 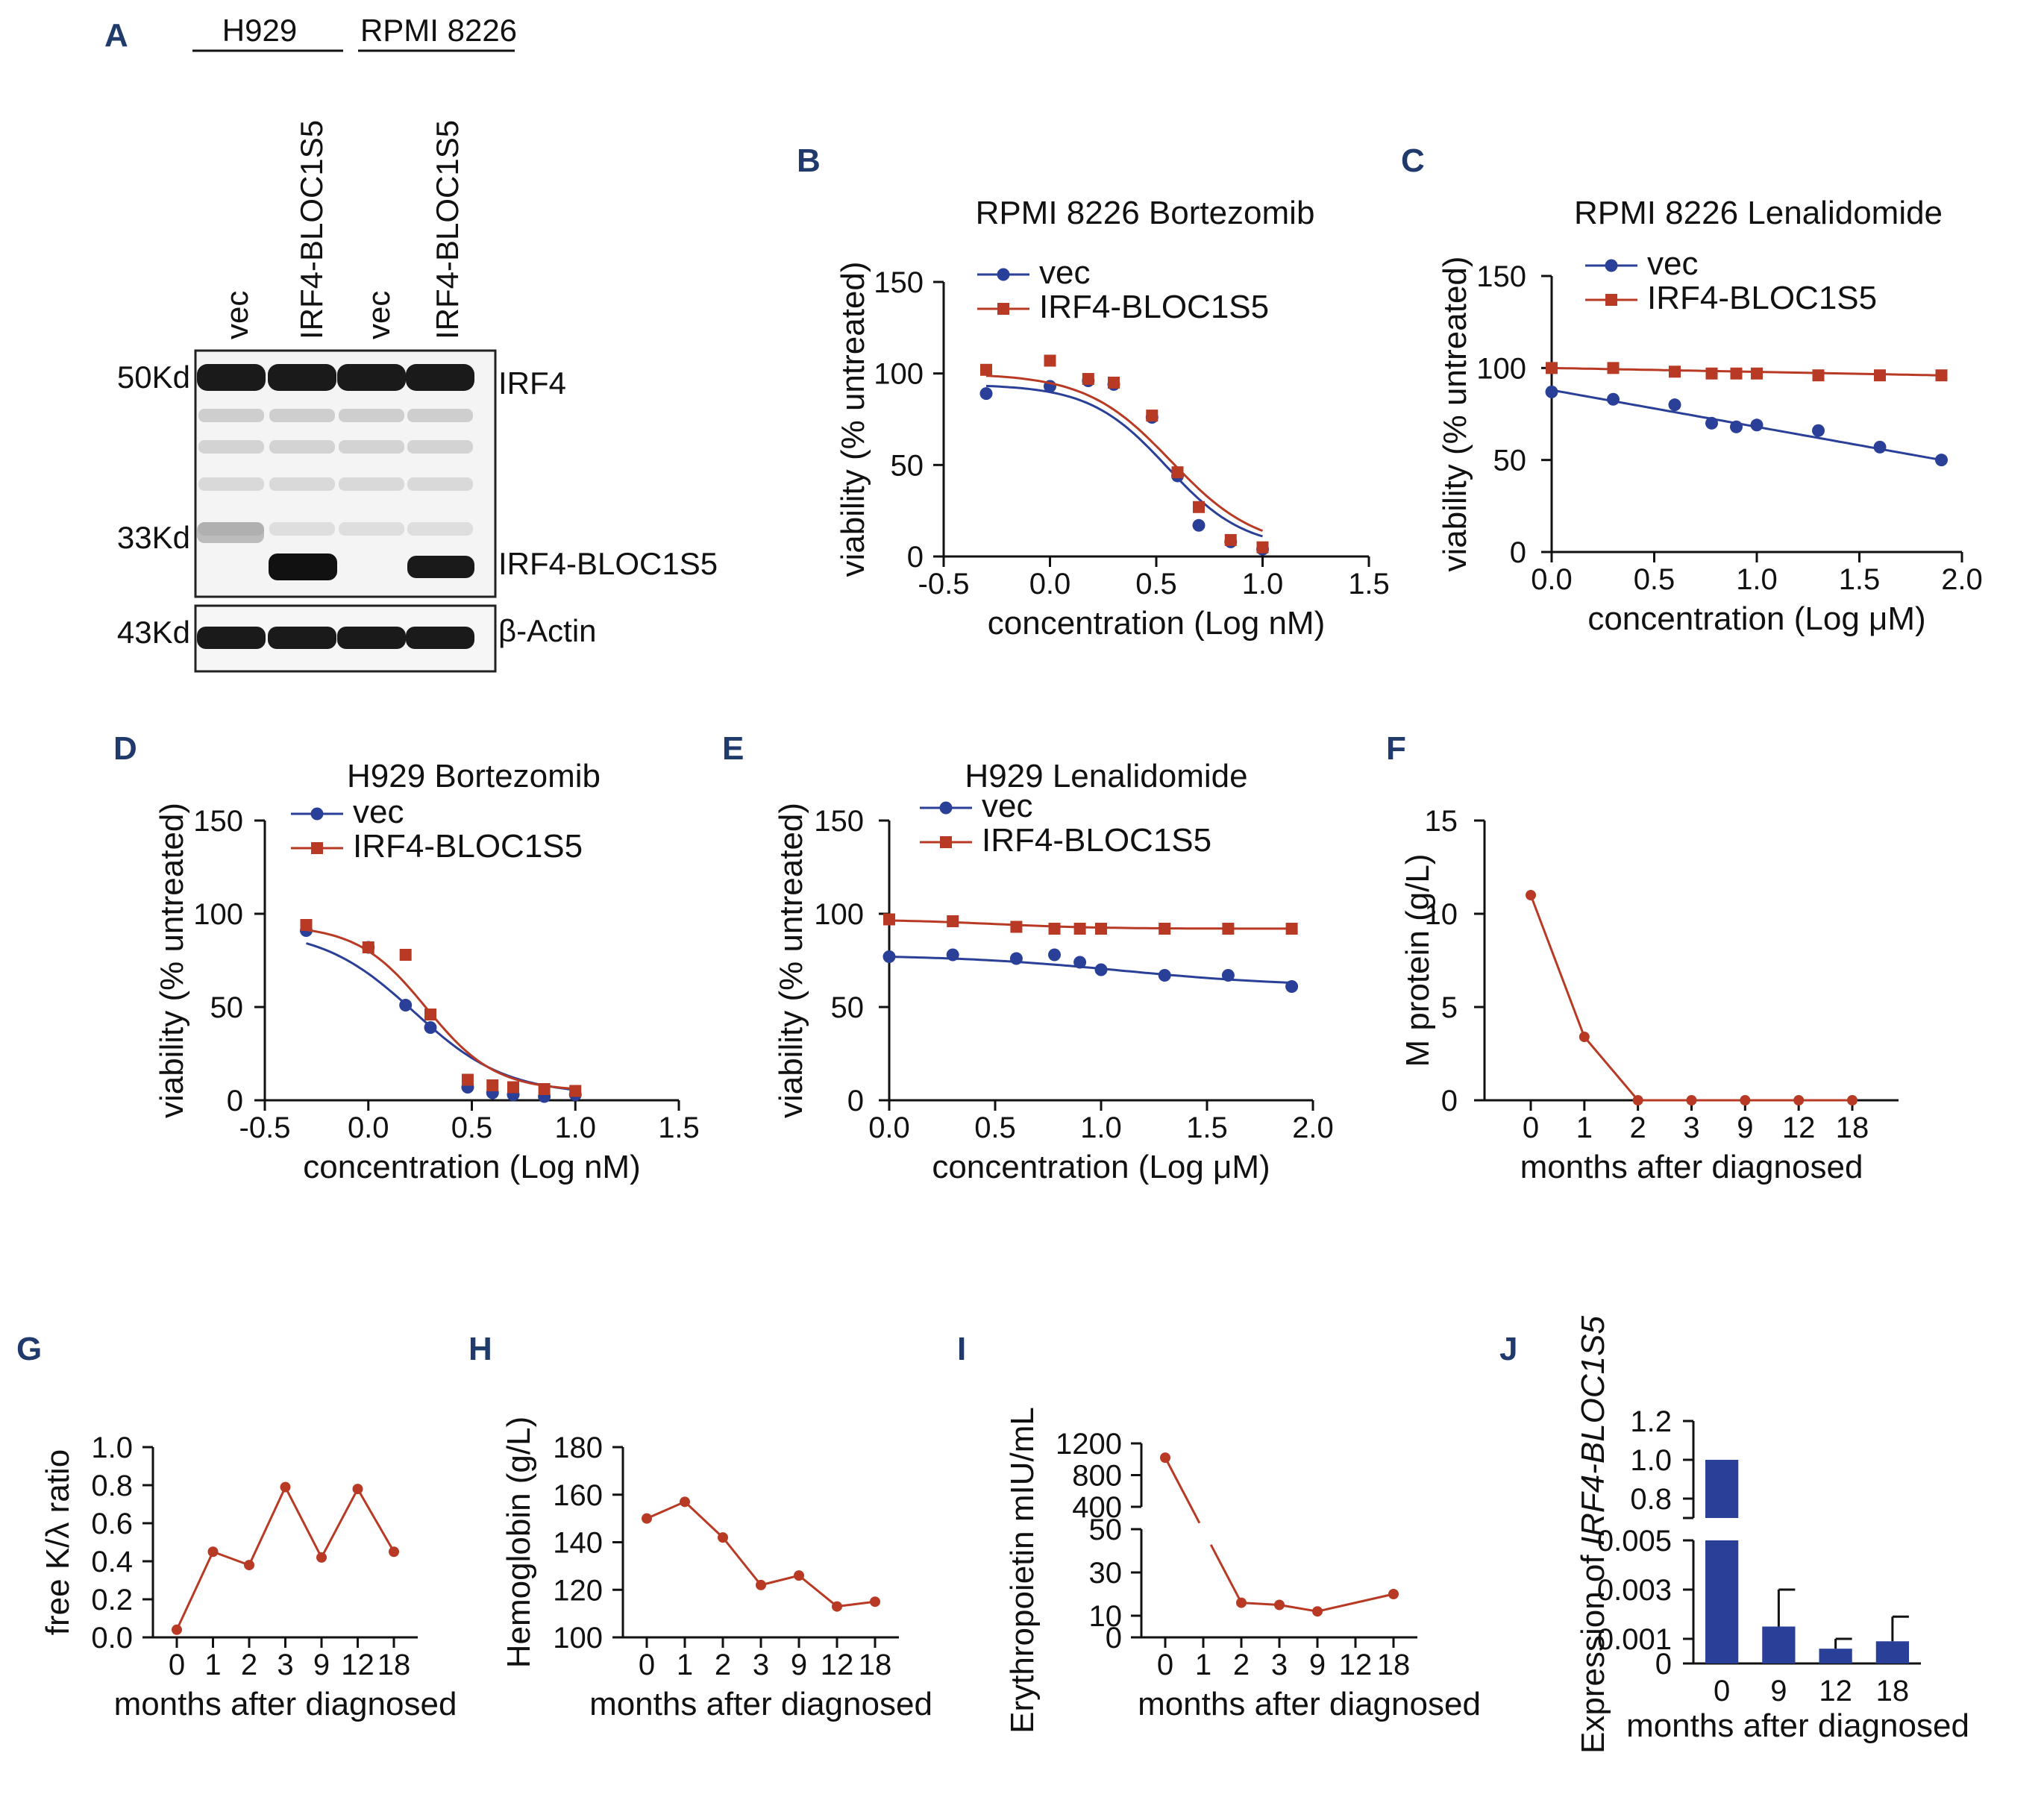 I want to click on fit-curve-IRF4-BLOC1S5, so click(x=441, y=1010).